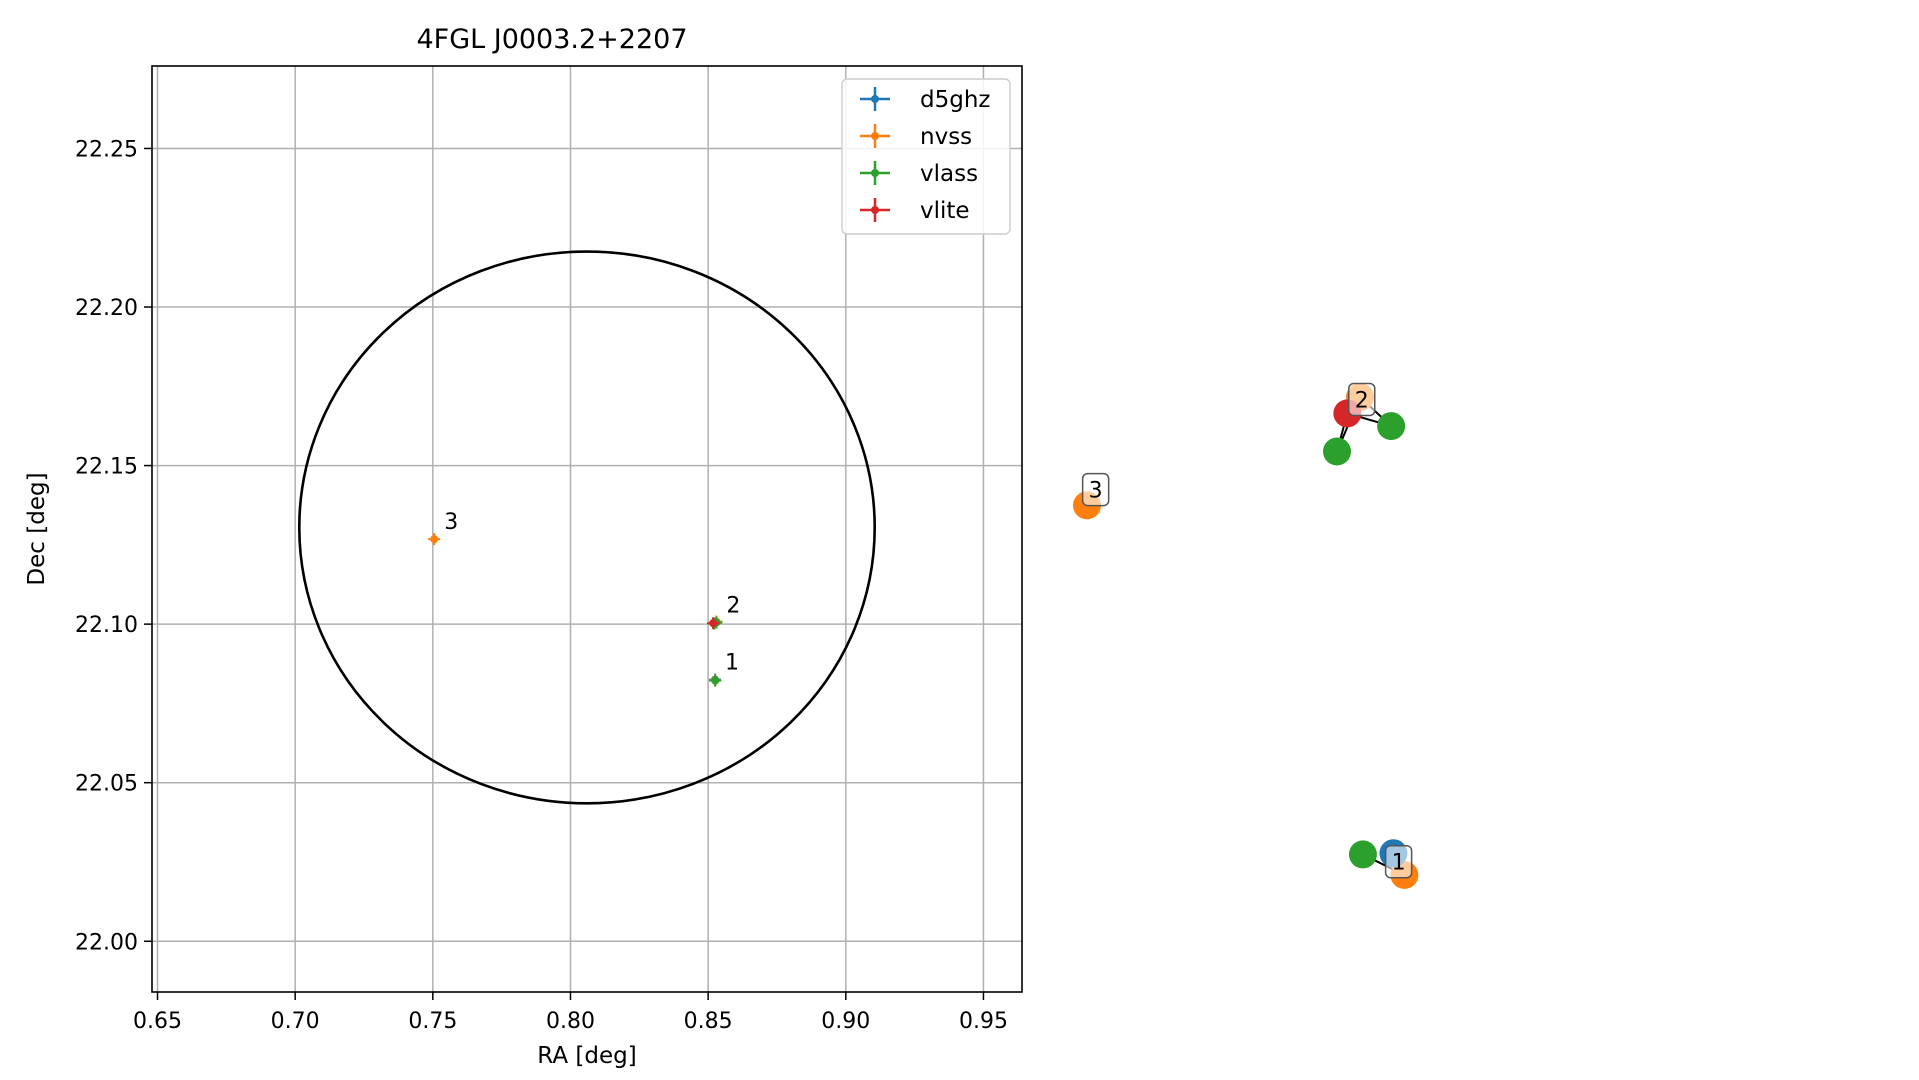  Describe the element at coordinates (106, 308) in the screenshot. I see `y-tick-label: 22.20` at that location.